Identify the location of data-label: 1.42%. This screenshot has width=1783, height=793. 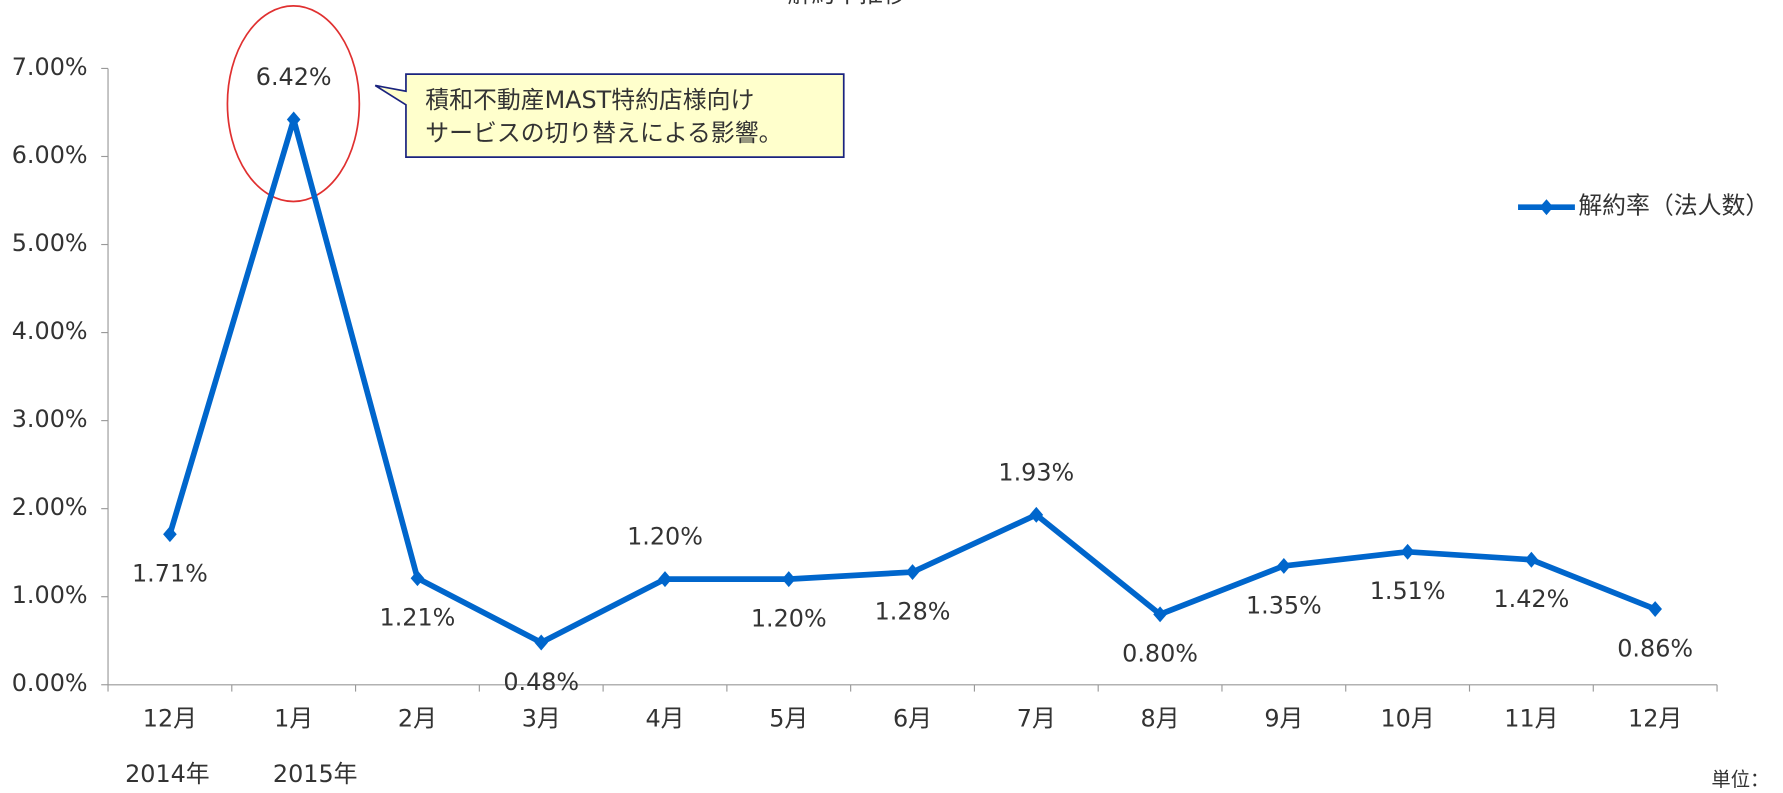
(1531, 599).